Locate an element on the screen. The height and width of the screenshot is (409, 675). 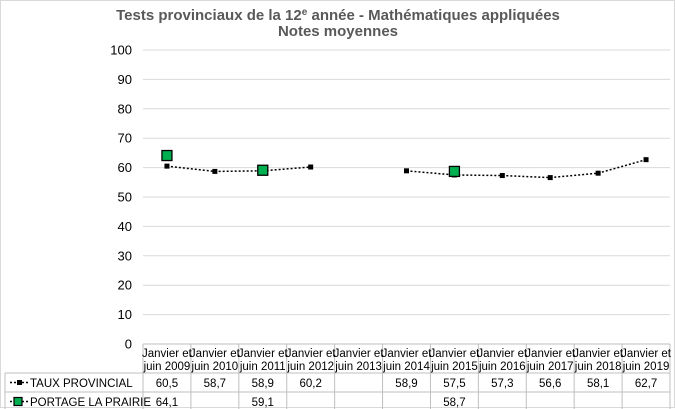
y-tick-label: 20 is located at coordinates (125, 285).